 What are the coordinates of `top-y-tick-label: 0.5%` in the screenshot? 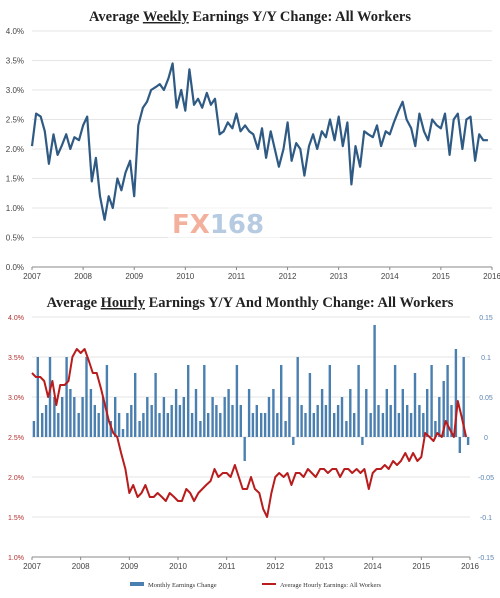 It's located at (15, 238).